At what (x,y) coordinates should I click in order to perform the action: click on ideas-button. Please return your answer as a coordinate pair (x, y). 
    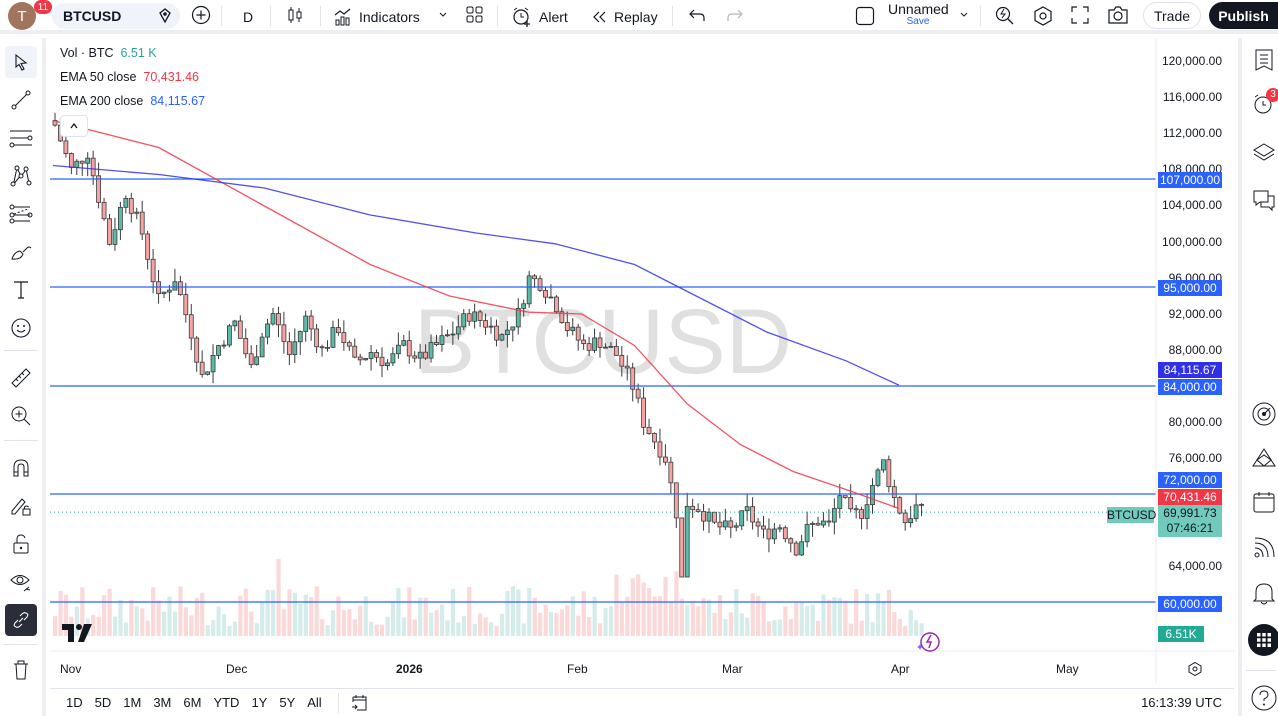
    Looking at the image, I should click on (1263, 458).